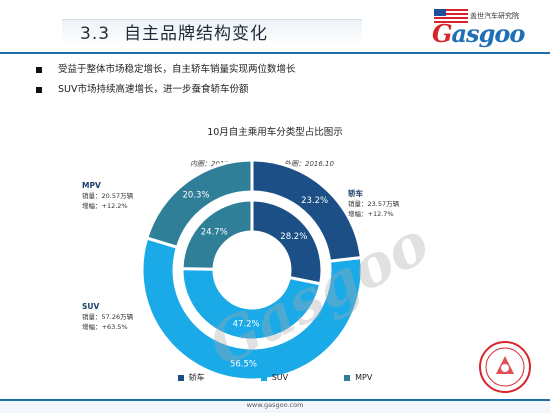  What do you see at coordinates (196, 195) in the screenshot?
I see `outer-ring-label-2: 20.3%` at bounding box center [196, 195].